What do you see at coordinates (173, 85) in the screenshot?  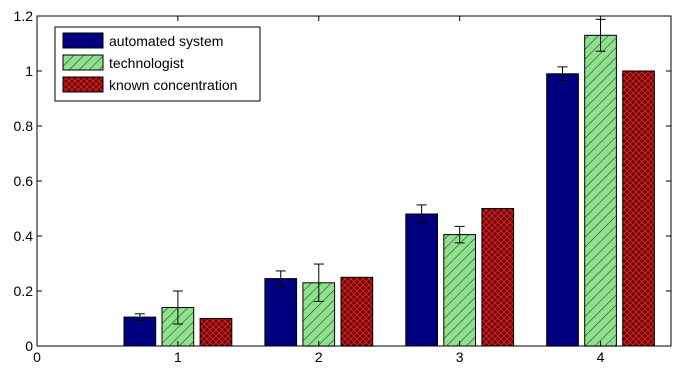 I see `legend-label-known-concentration: known concentration` at bounding box center [173, 85].